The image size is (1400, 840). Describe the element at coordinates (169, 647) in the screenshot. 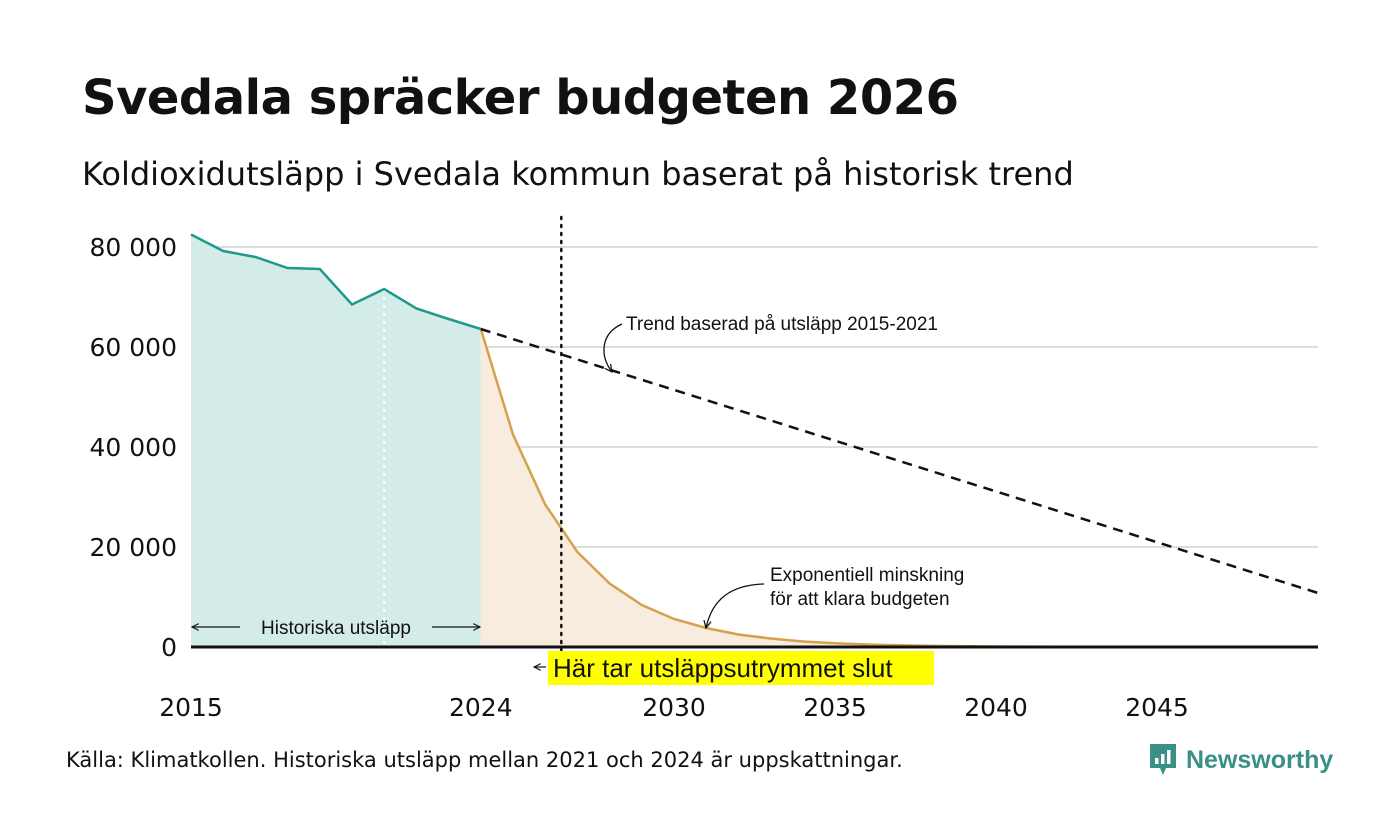

I see `y-tick-label: 0` at that location.